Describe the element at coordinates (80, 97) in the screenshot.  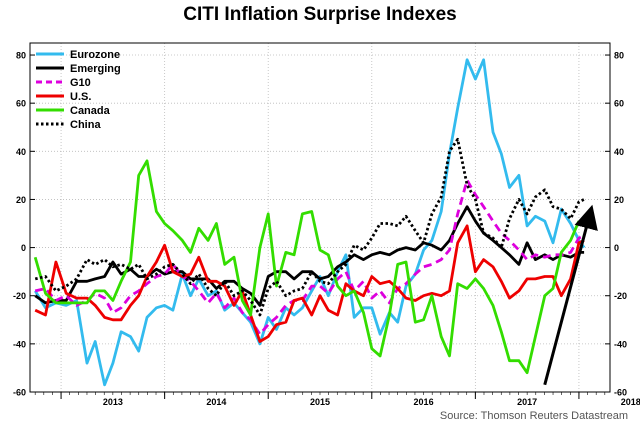
I see `legend-label: U.S.` at that location.